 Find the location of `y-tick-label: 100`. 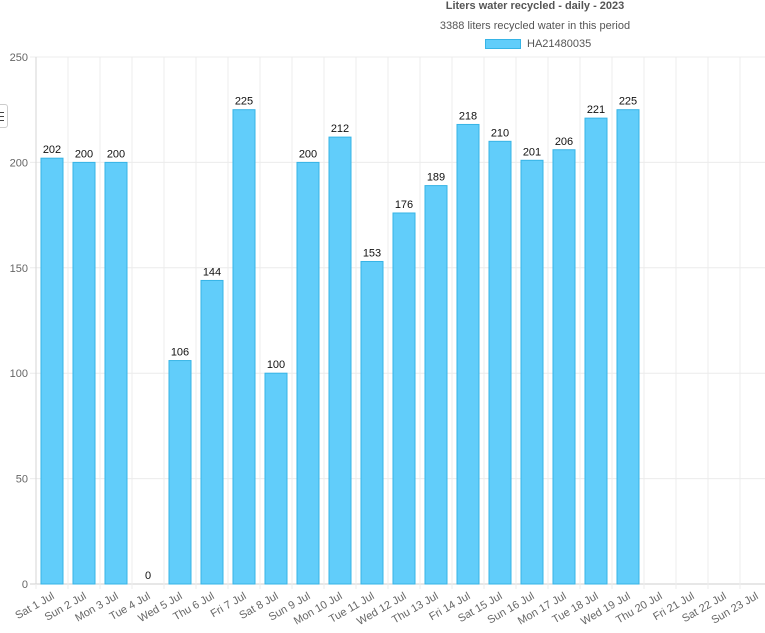

y-tick-label: 100 is located at coordinates (19, 374).